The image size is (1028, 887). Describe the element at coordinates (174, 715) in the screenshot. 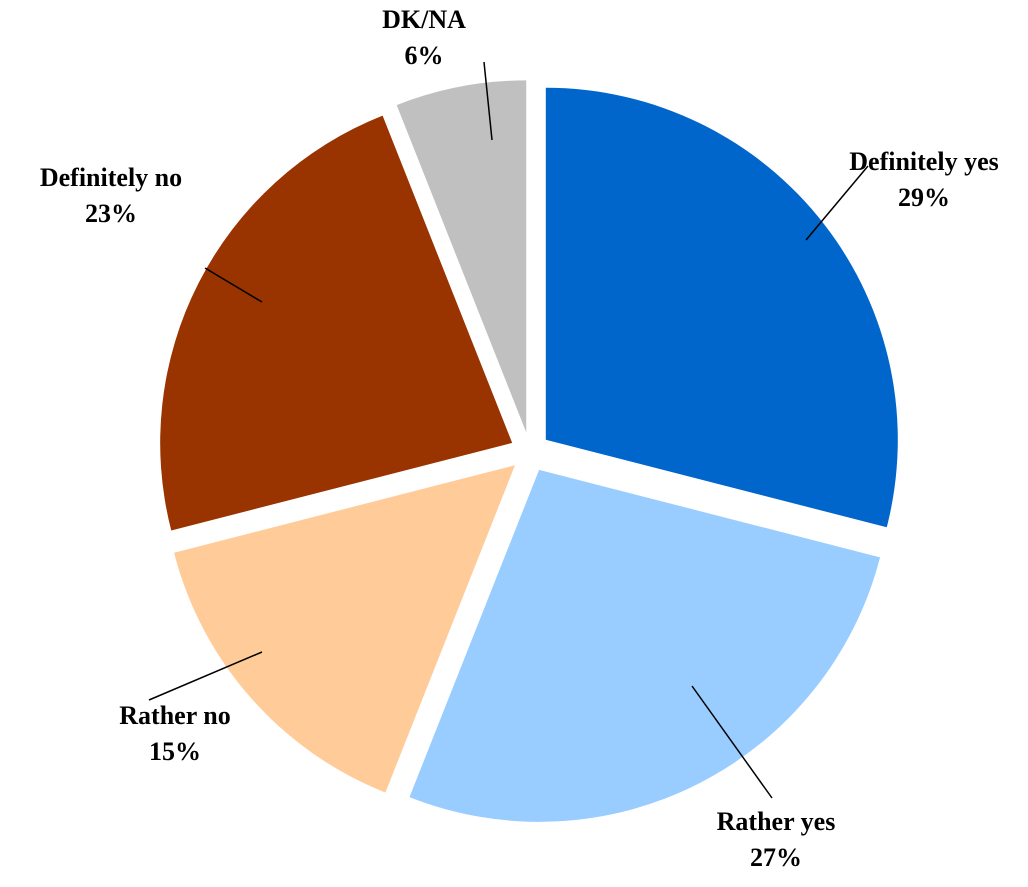

I see `slice-category-label: Rather no` at that location.